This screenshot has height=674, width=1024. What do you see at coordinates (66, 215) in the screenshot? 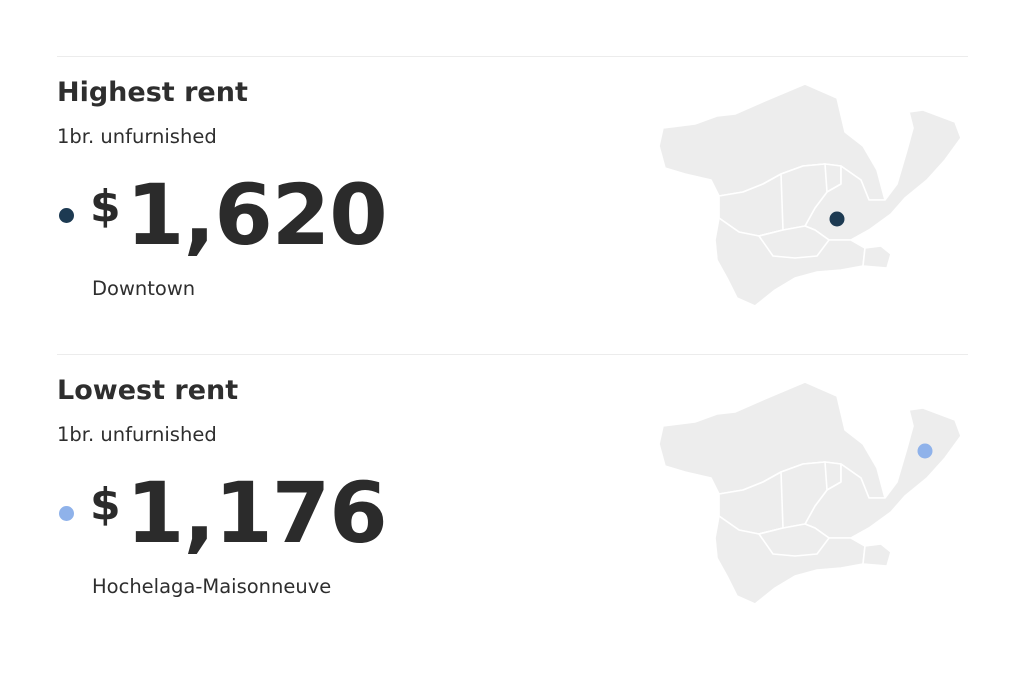
I see `highest-rent-marker-dot` at bounding box center [66, 215].